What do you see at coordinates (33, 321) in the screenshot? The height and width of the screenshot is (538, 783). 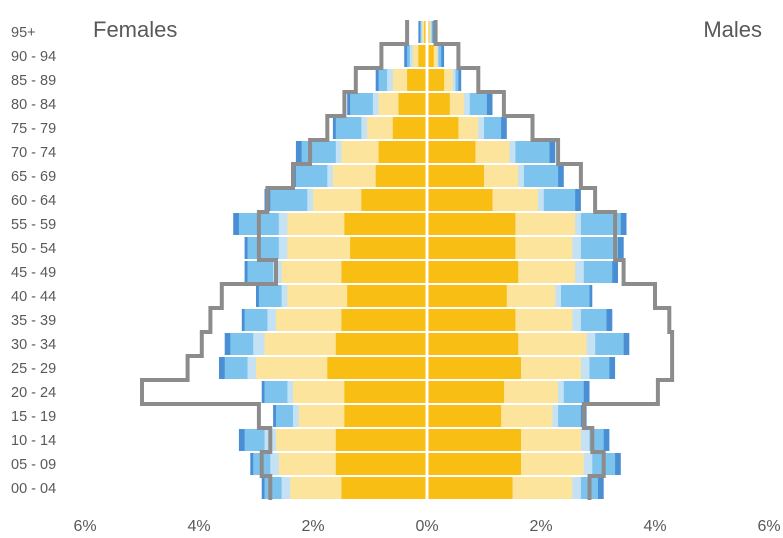 I see `age-label-7: 35 - 39` at bounding box center [33, 321].